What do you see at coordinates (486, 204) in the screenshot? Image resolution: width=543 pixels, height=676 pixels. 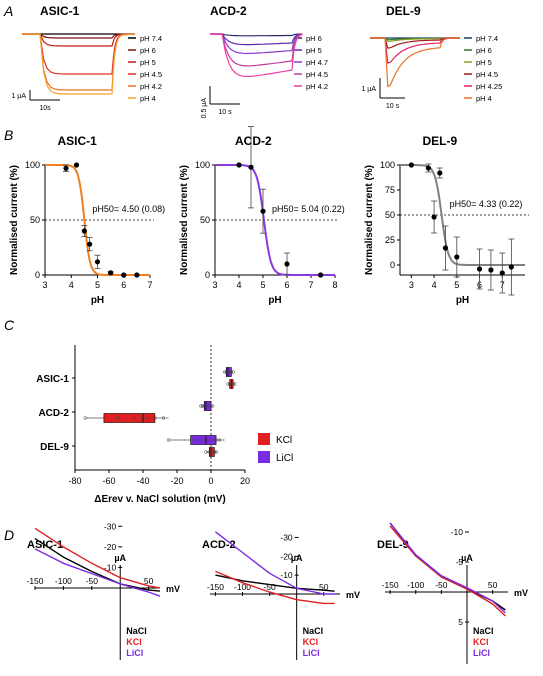 I see `ph50-annotation: pH50= 4.33 (0.22)` at bounding box center [486, 204].